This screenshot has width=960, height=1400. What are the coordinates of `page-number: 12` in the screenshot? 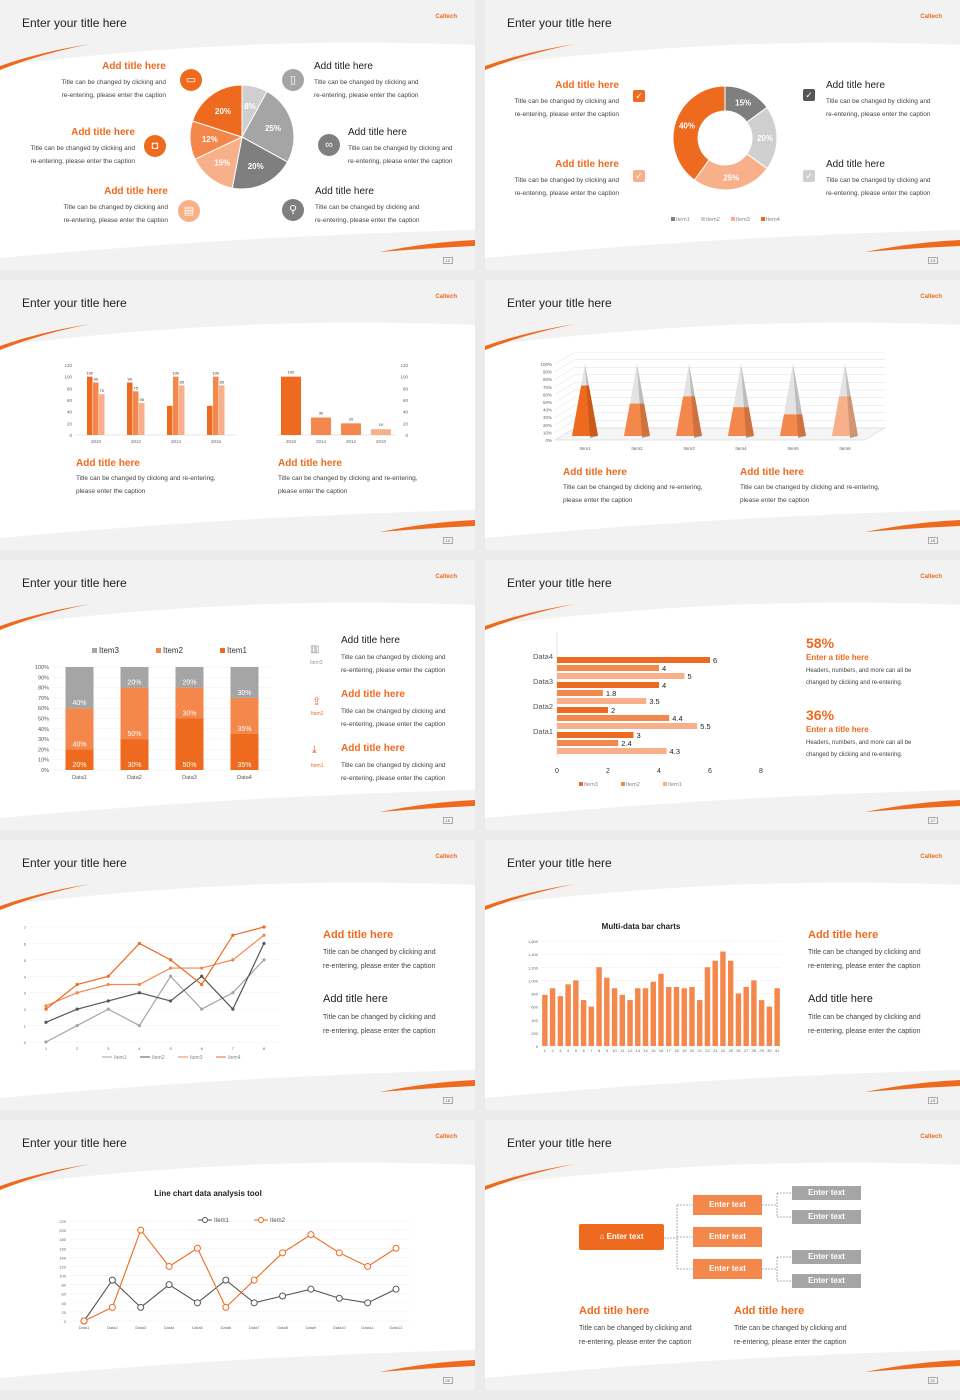 It's located at (447, 260).